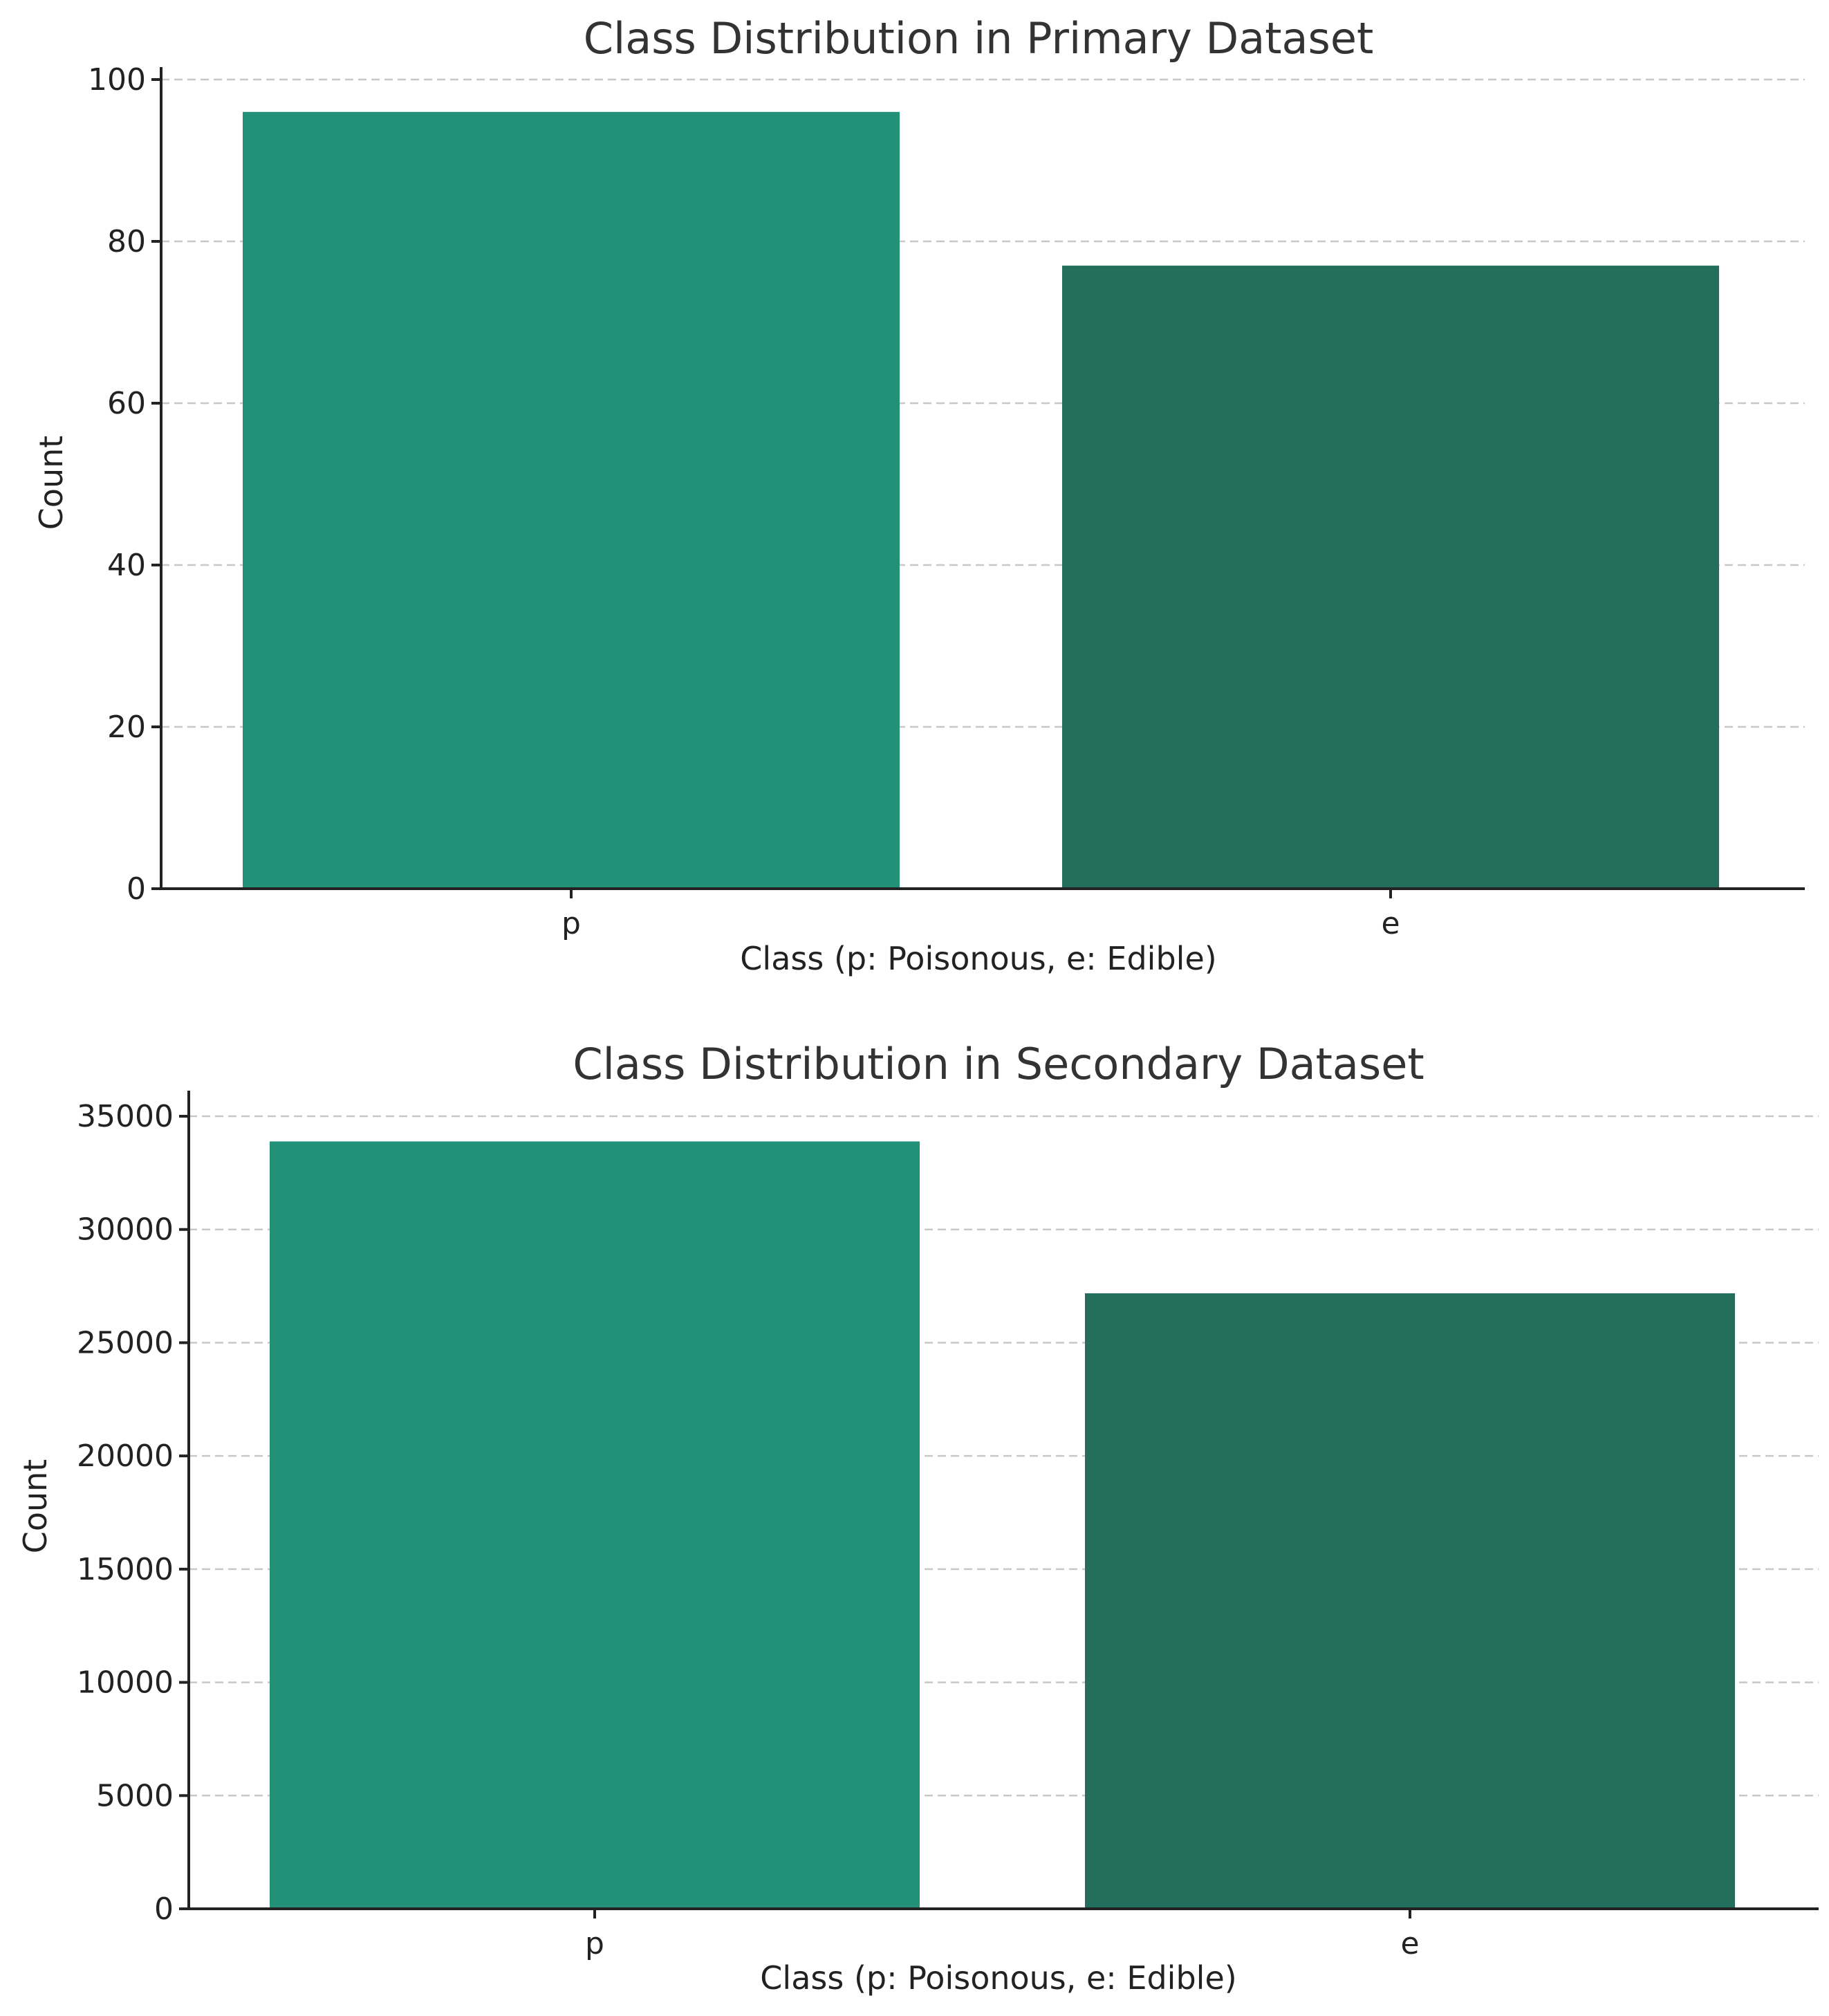 This screenshot has height=2016, width=1829. I want to click on y-tick-label: 25000, so click(125, 1342).